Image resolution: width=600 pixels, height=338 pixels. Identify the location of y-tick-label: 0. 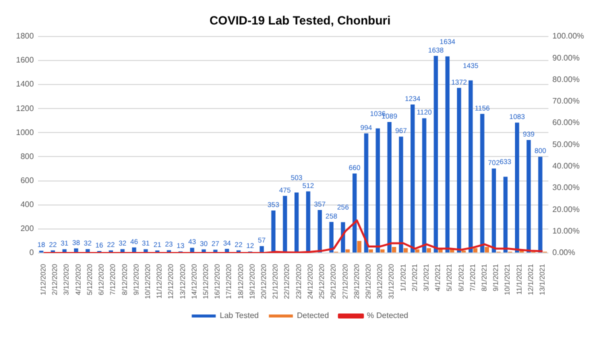
(31, 253).